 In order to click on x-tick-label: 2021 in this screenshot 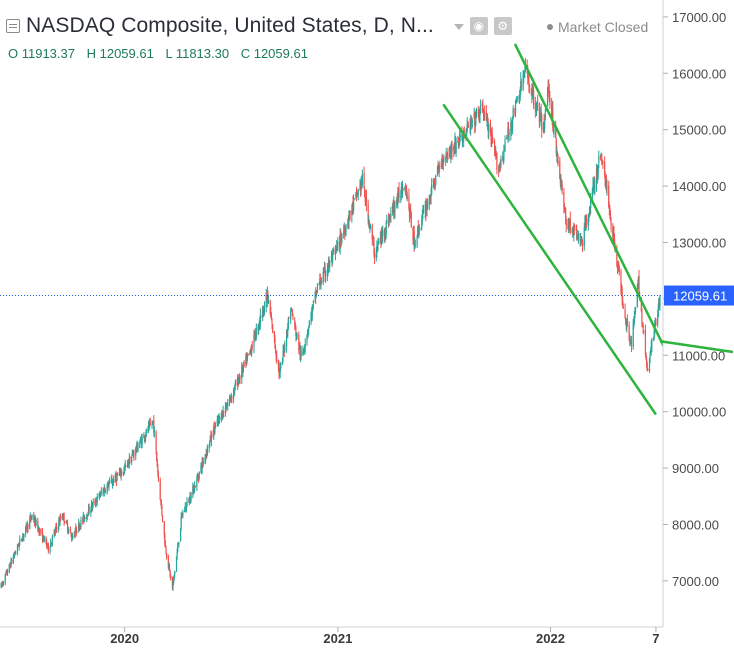, I will do `click(337, 638)`.